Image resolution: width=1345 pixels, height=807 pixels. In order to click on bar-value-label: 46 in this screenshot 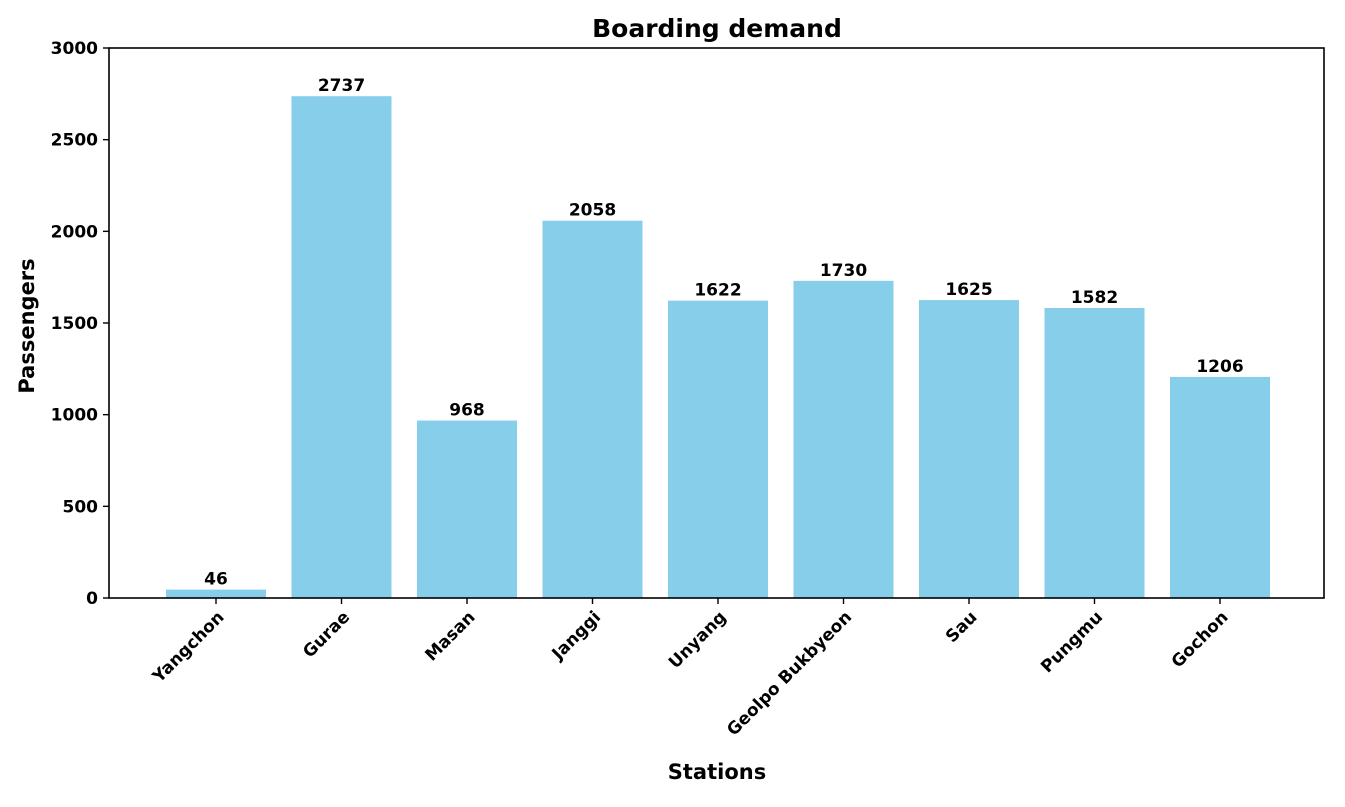, I will do `click(216, 580)`.